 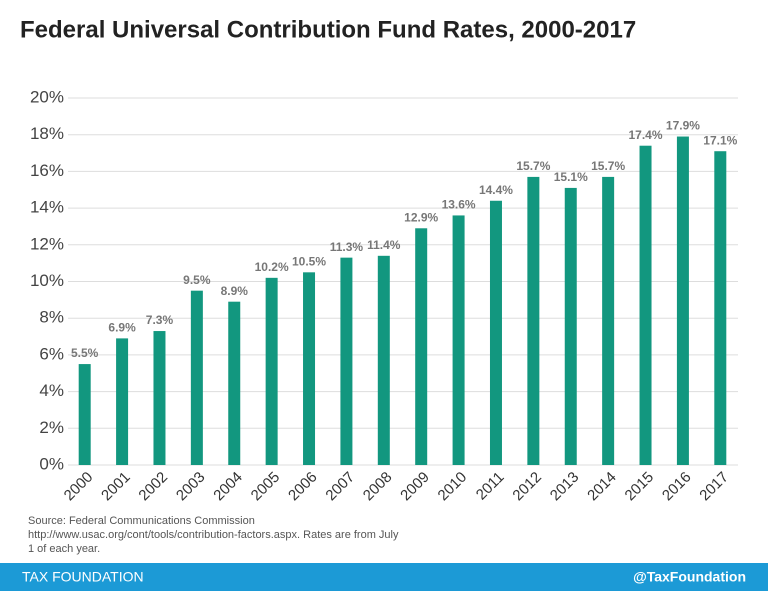 I want to click on x-tick-label: 2015, so click(x=640, y=487).